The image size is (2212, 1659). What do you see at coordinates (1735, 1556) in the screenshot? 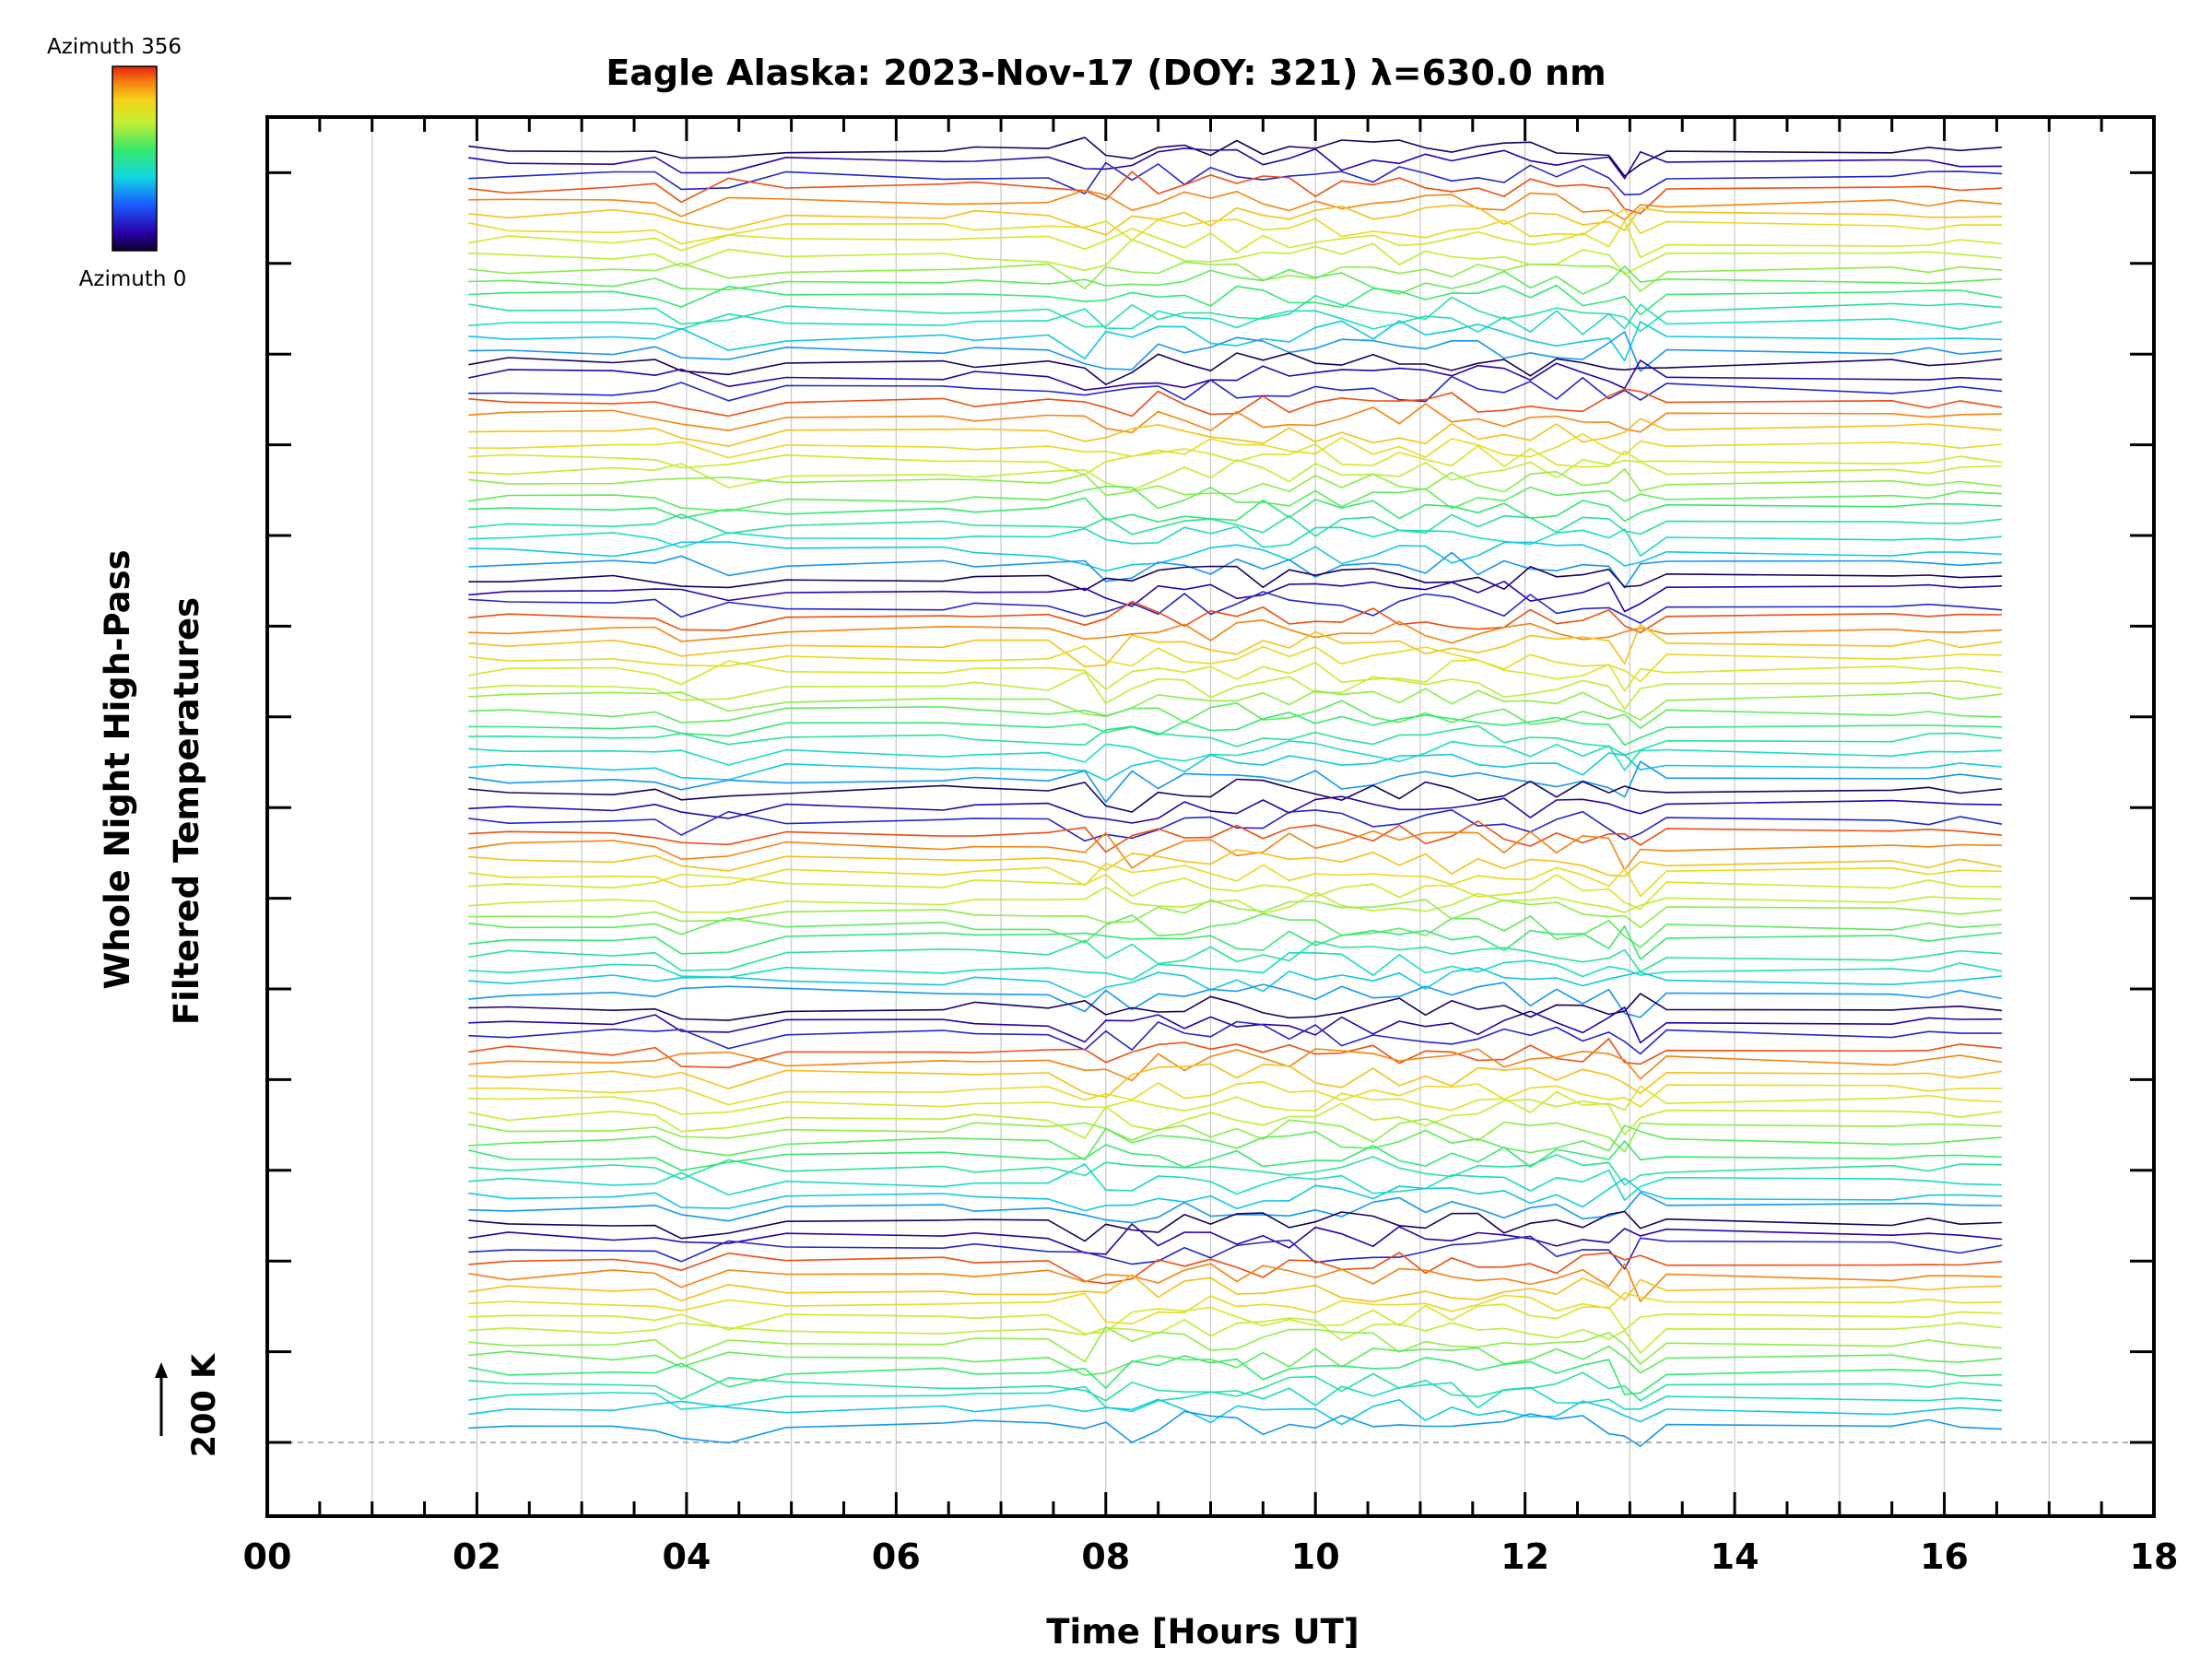
I see `x-tick-label: 14` at bounding box center [1735, 1556].